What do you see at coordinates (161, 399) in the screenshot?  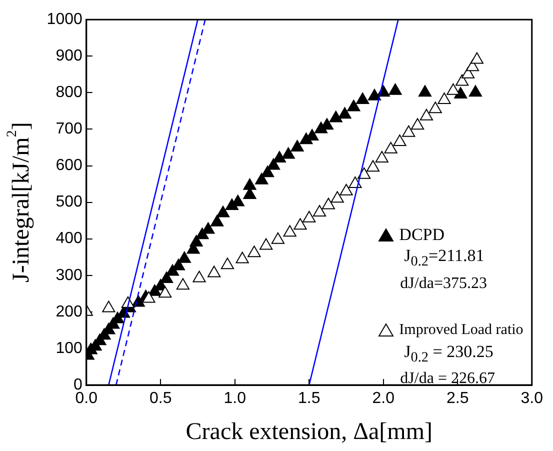 I see `x-tick-label: 0.5` at bounding box center [161, 399].